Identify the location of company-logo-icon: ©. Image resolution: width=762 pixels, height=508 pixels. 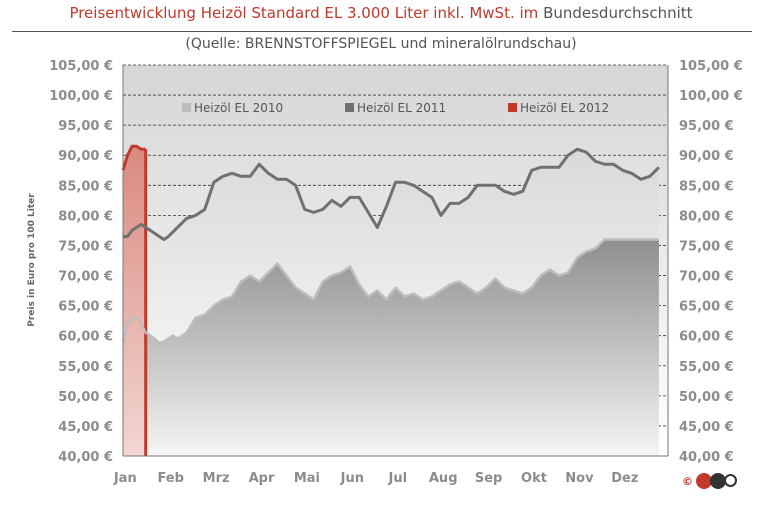
(712, 481).